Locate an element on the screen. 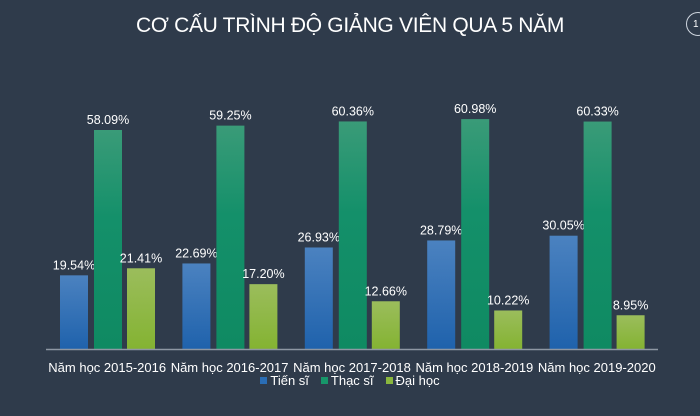 This screenshot has height=416, width=700. legend-item: Tiến sĩ is located at coordinates (284, 380).